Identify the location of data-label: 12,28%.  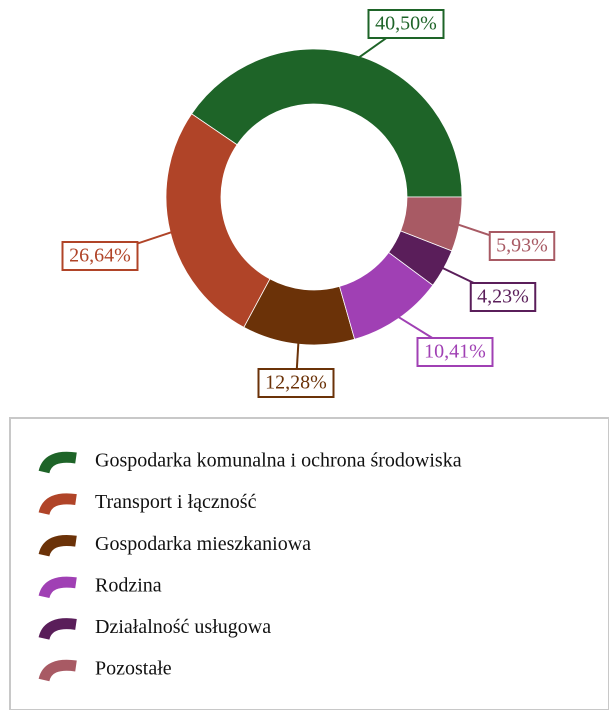
(296, 383).